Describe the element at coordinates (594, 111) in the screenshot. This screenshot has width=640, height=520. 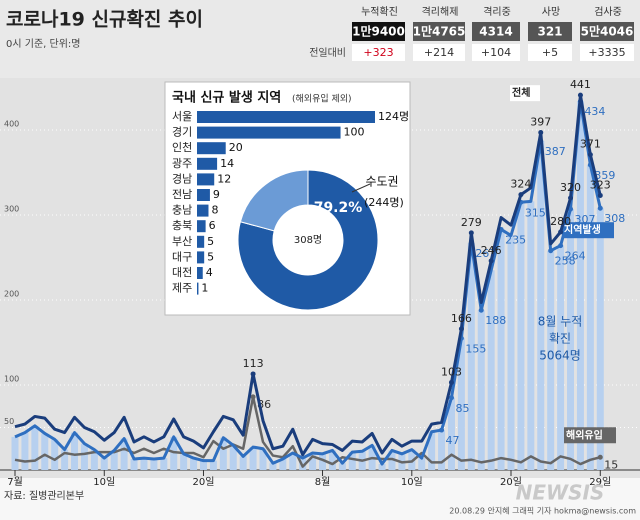
I see `data-label: 434` at that location.